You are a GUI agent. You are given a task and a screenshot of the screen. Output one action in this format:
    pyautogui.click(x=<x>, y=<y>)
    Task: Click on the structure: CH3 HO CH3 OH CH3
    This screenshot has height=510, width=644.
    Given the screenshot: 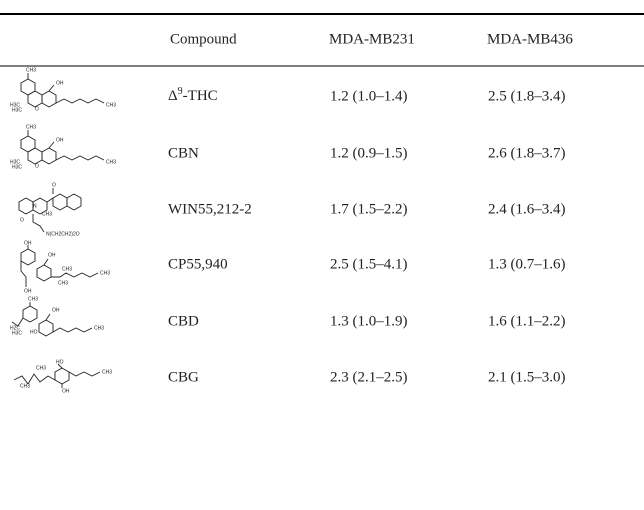 What is the action you would take?
    pyautogui.click(x=62, y=376)
    